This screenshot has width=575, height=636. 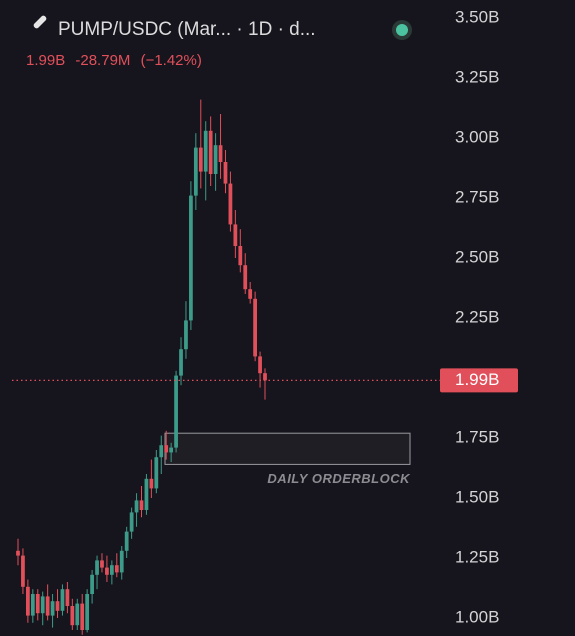 What do you see at coordinates (402, 30) in the screenshot?
I see `status-dot` at bounding box center [402, 30].